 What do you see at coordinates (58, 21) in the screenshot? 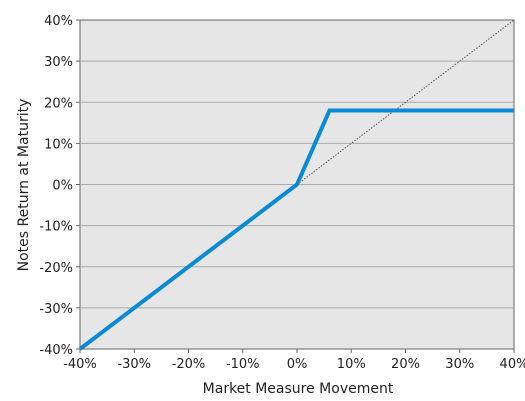
I see `y-tick-label: 40%` at bounding box center [58, 21].